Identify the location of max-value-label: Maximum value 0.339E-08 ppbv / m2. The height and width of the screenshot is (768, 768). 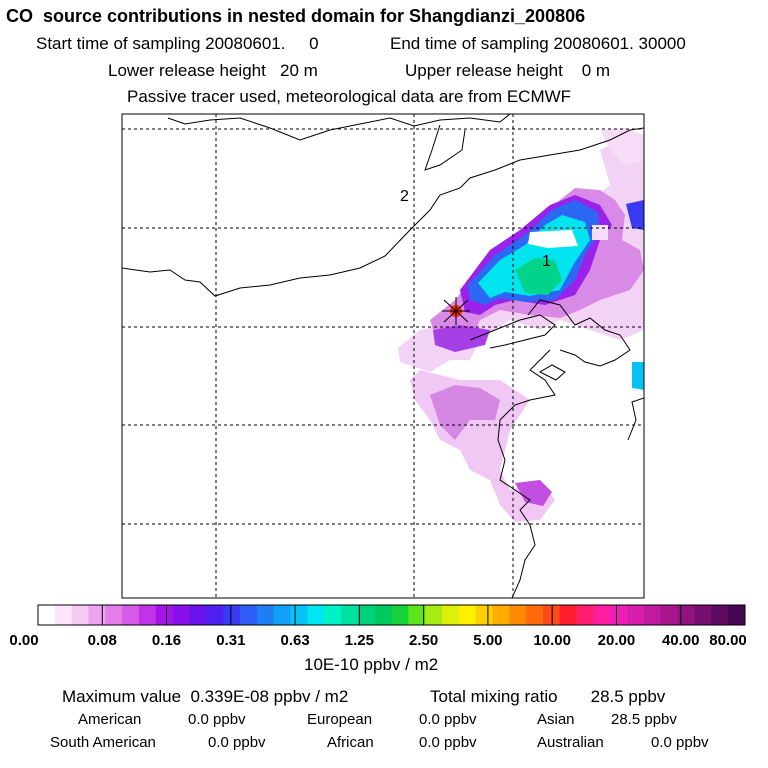
(205, 696).